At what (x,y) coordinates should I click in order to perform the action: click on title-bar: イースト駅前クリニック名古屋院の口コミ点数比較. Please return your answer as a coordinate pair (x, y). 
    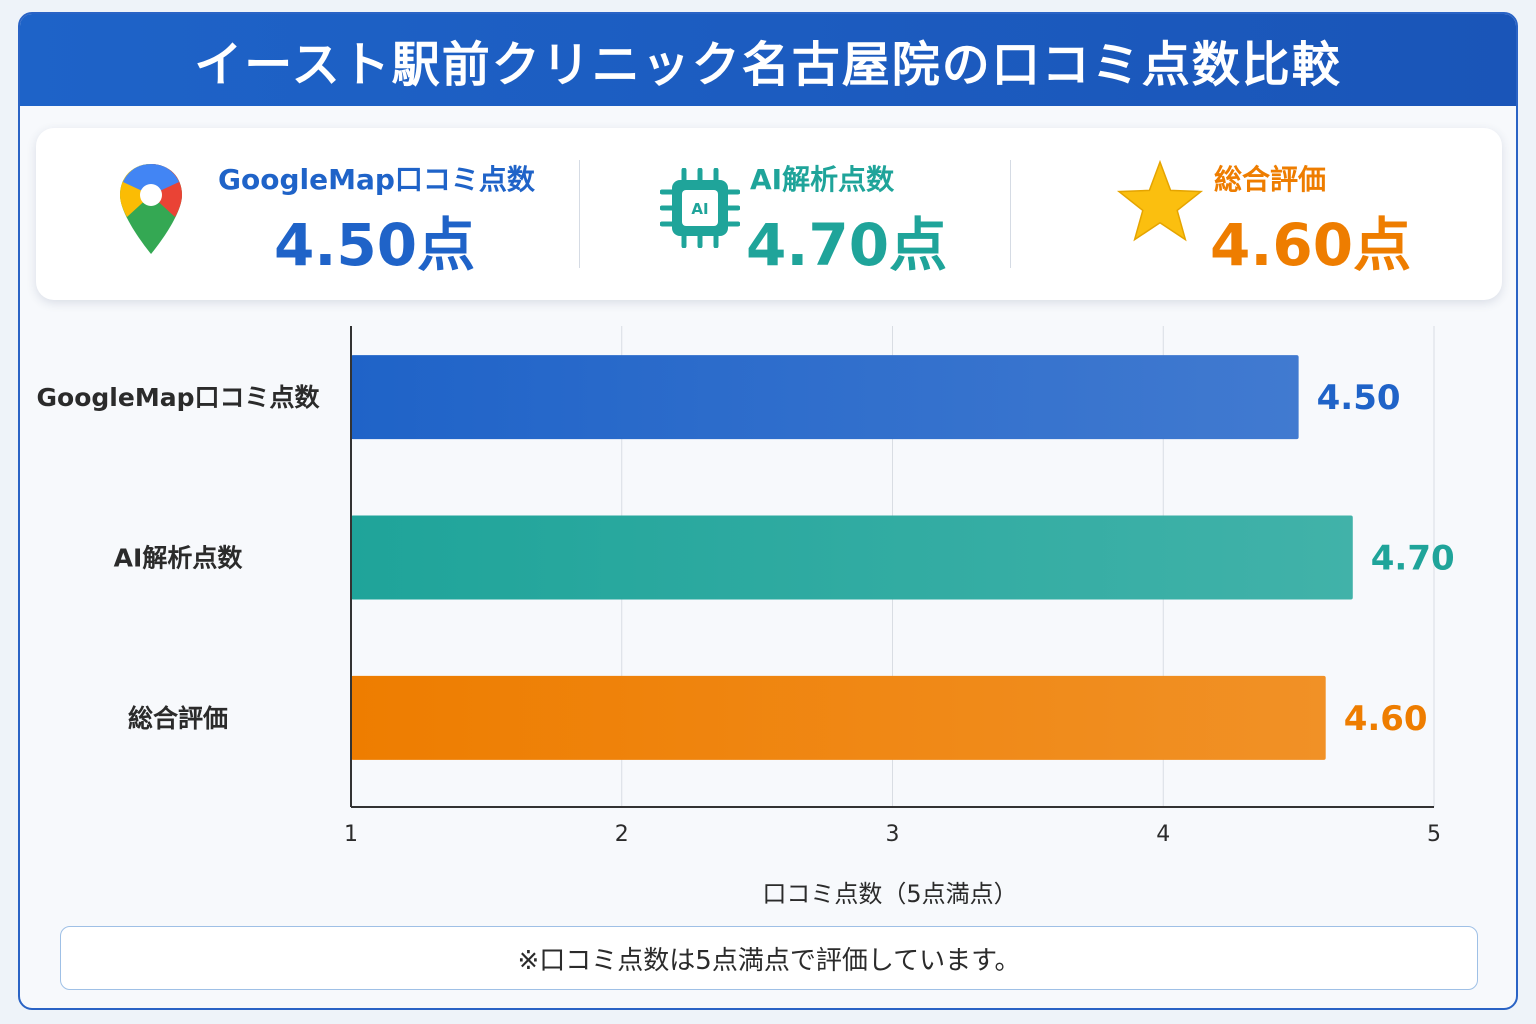
    Looking at the image, I should click on (768, 60).